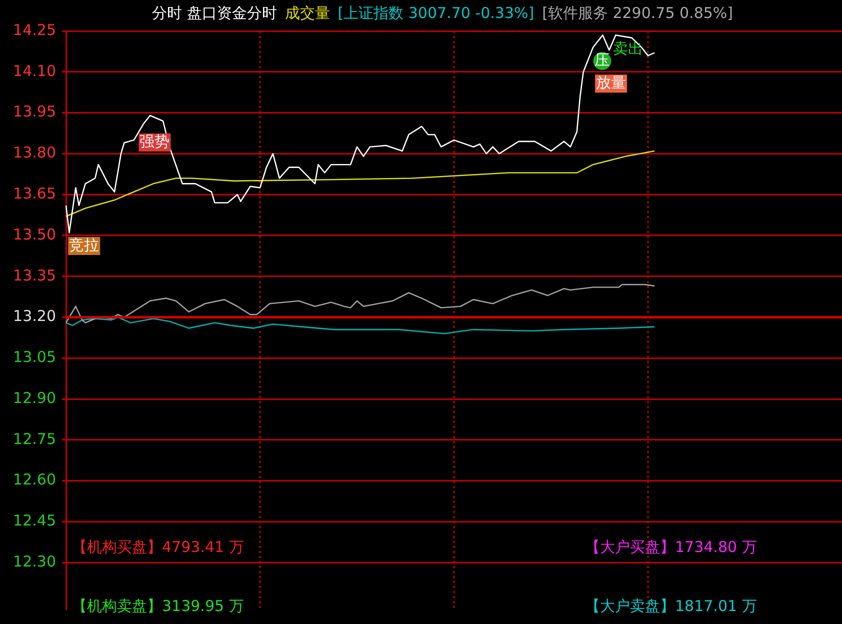  Describe the element at coordinates (436, 13) in the screenshot. I see `text: [上证指数 3007.70 -0.33%]` at that location.